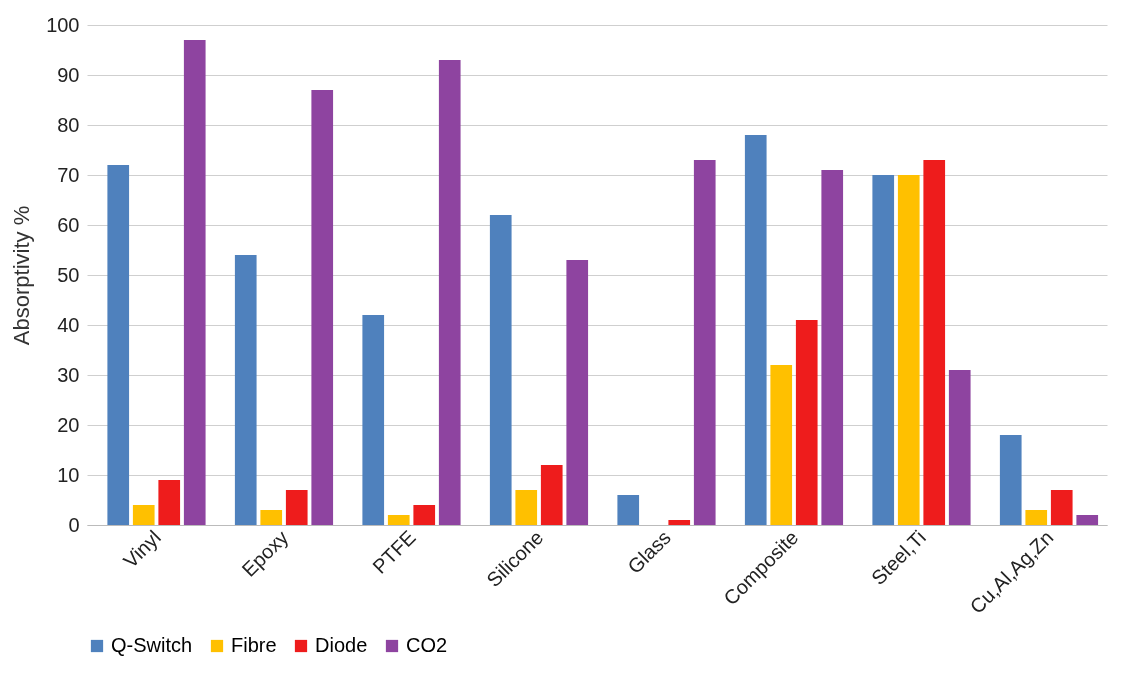  What do you see at coordinates (68, 474) in the screenshot?
I see `y-tick-label: 10` at bounding box center [68, 474].